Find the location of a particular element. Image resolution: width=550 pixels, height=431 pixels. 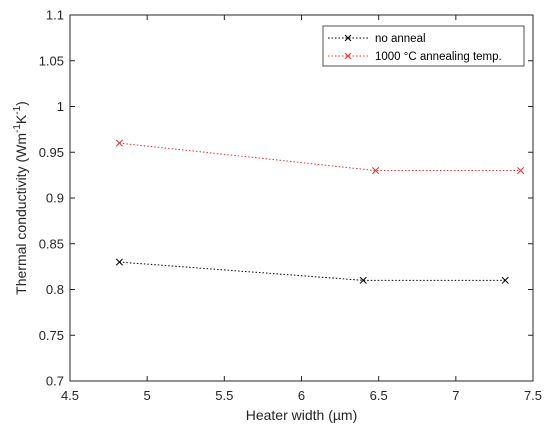

legend-label: 1000 °C annealing temp. is located at coordinates (438, 57).